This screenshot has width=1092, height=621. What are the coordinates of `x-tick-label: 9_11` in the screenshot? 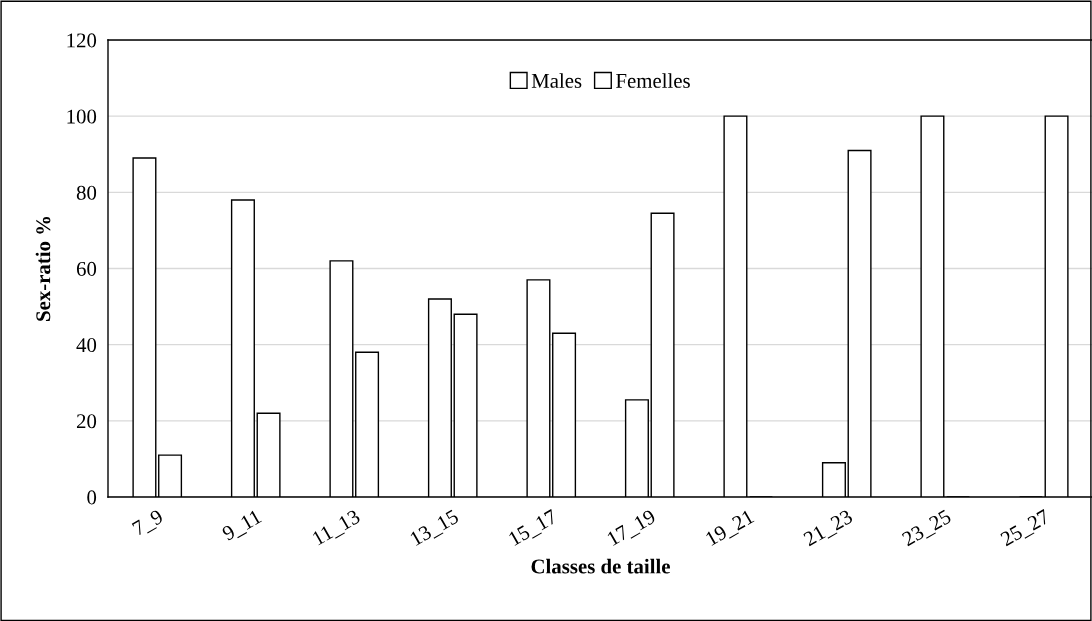 It's located at (242, 526).